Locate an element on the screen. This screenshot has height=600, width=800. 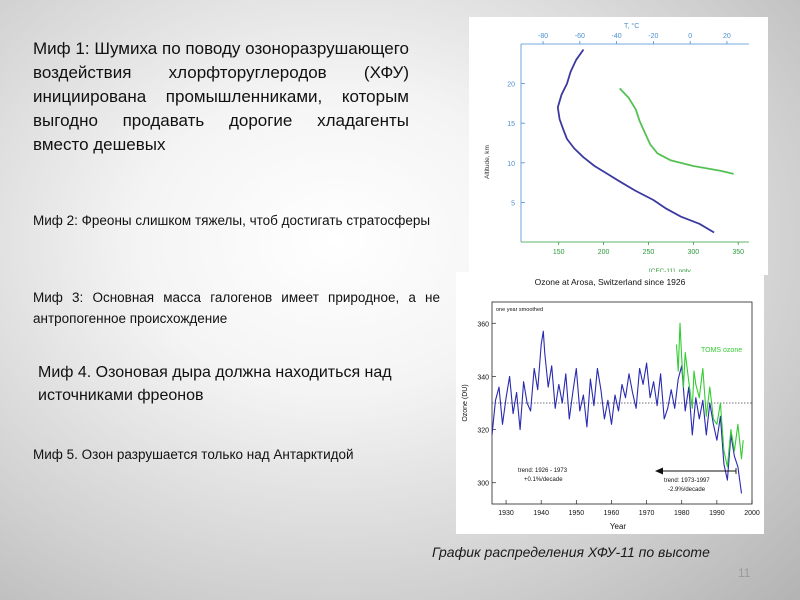
smoothing-note: one year smoothed is located at coordinates (519, 310).